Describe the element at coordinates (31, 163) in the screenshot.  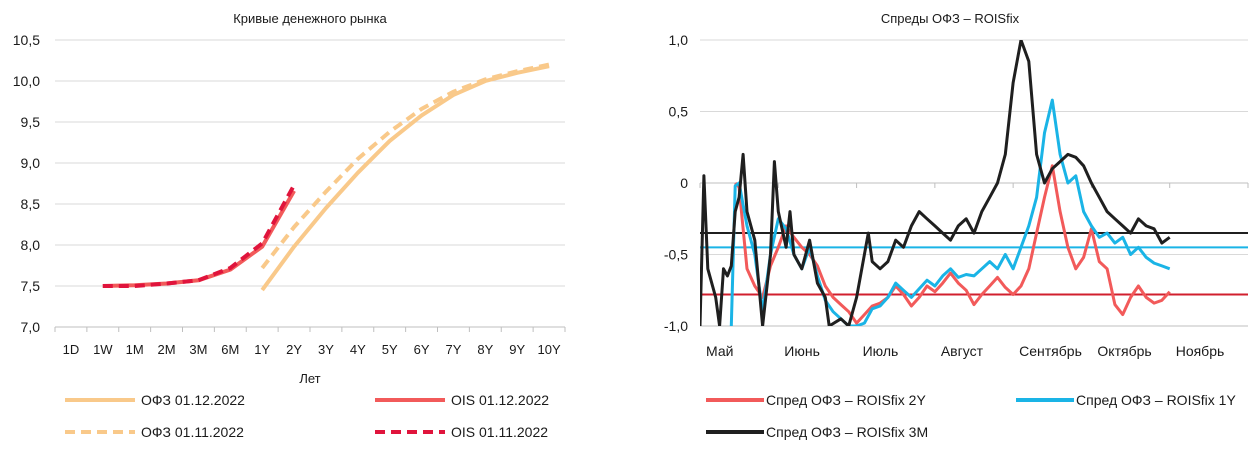
I see `y-tick-label: 9,0` at that location.